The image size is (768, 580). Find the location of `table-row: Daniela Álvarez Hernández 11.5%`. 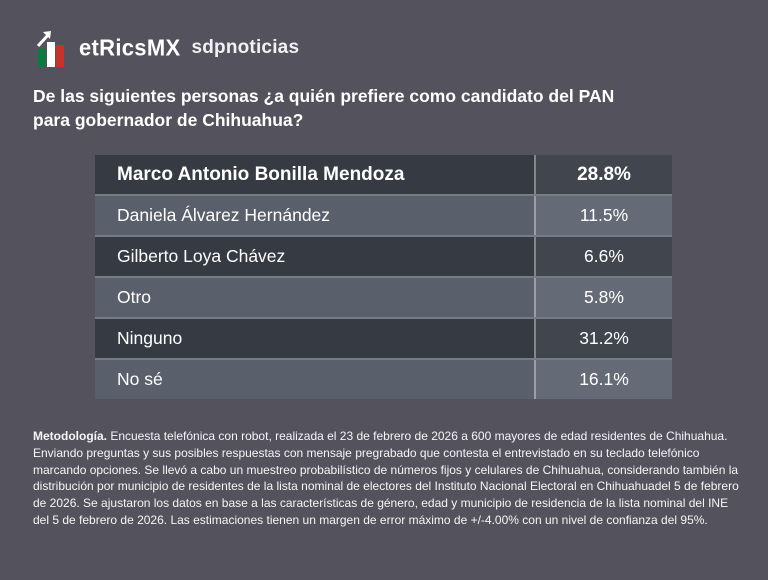

table-row: Daniela Álvarez Hernández 11.5% is located at coordinates (383, 214).